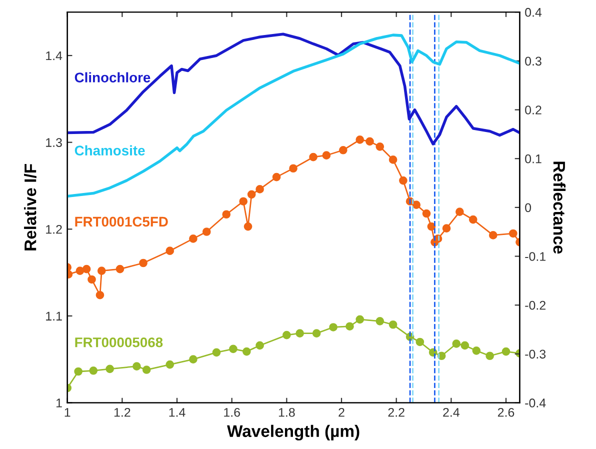  Describe the element at coordinates (535, 354) in the screenshot. I see `y2-tick-label: -0.3` at that location.